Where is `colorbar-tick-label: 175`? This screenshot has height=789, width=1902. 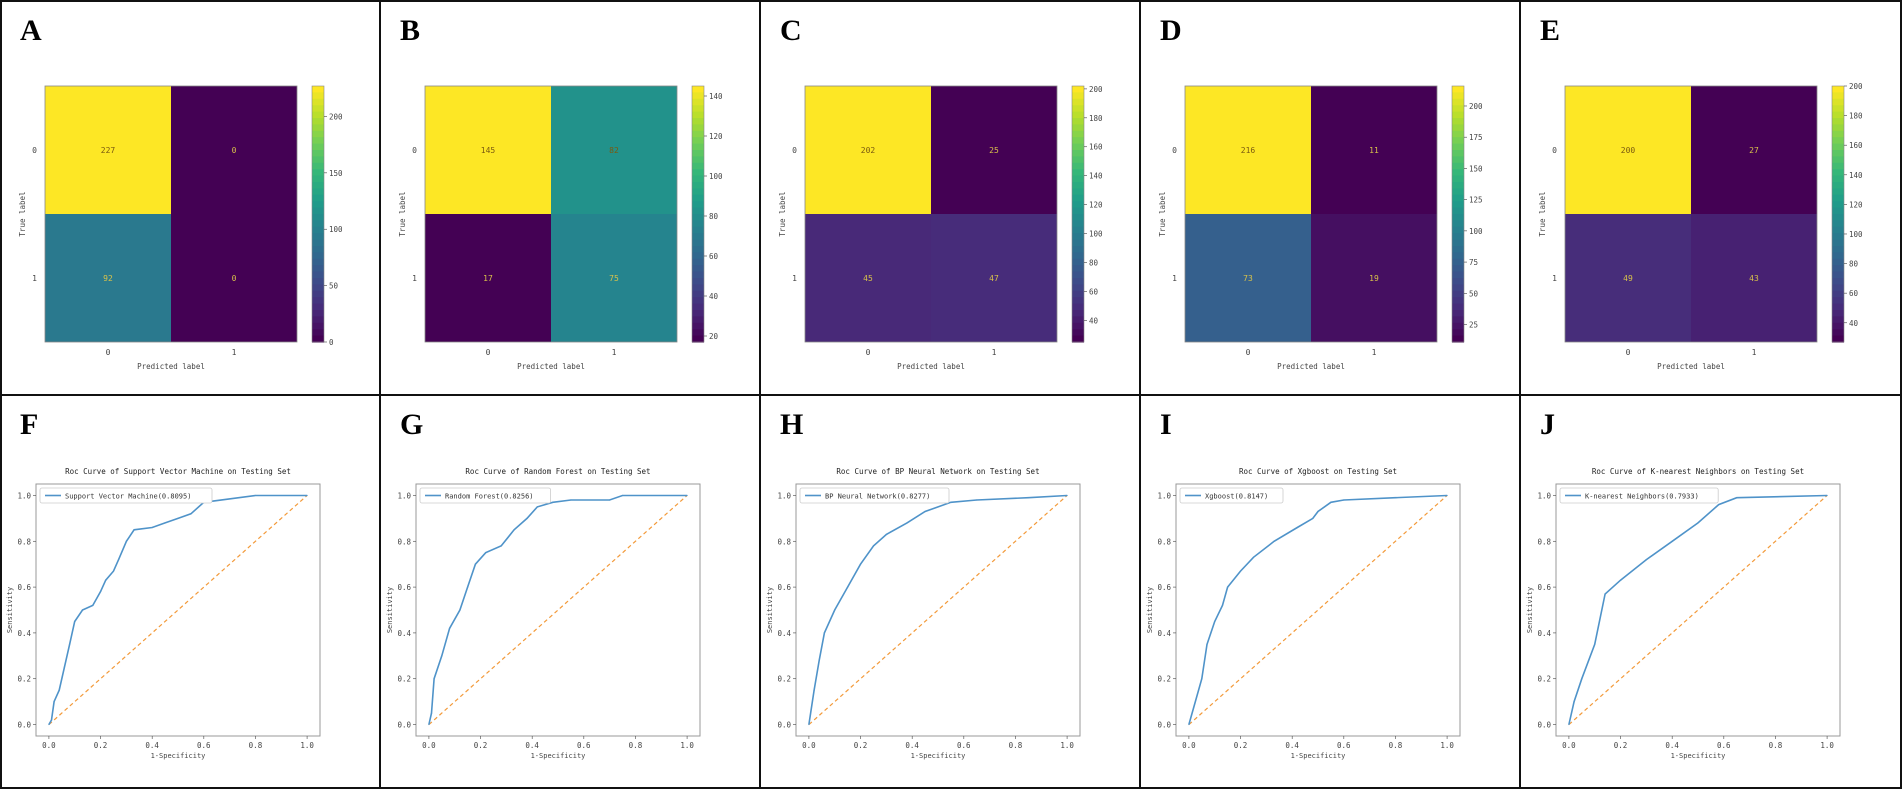
colorbar-tick-label: 175 is located at coordinates (1476, 137).